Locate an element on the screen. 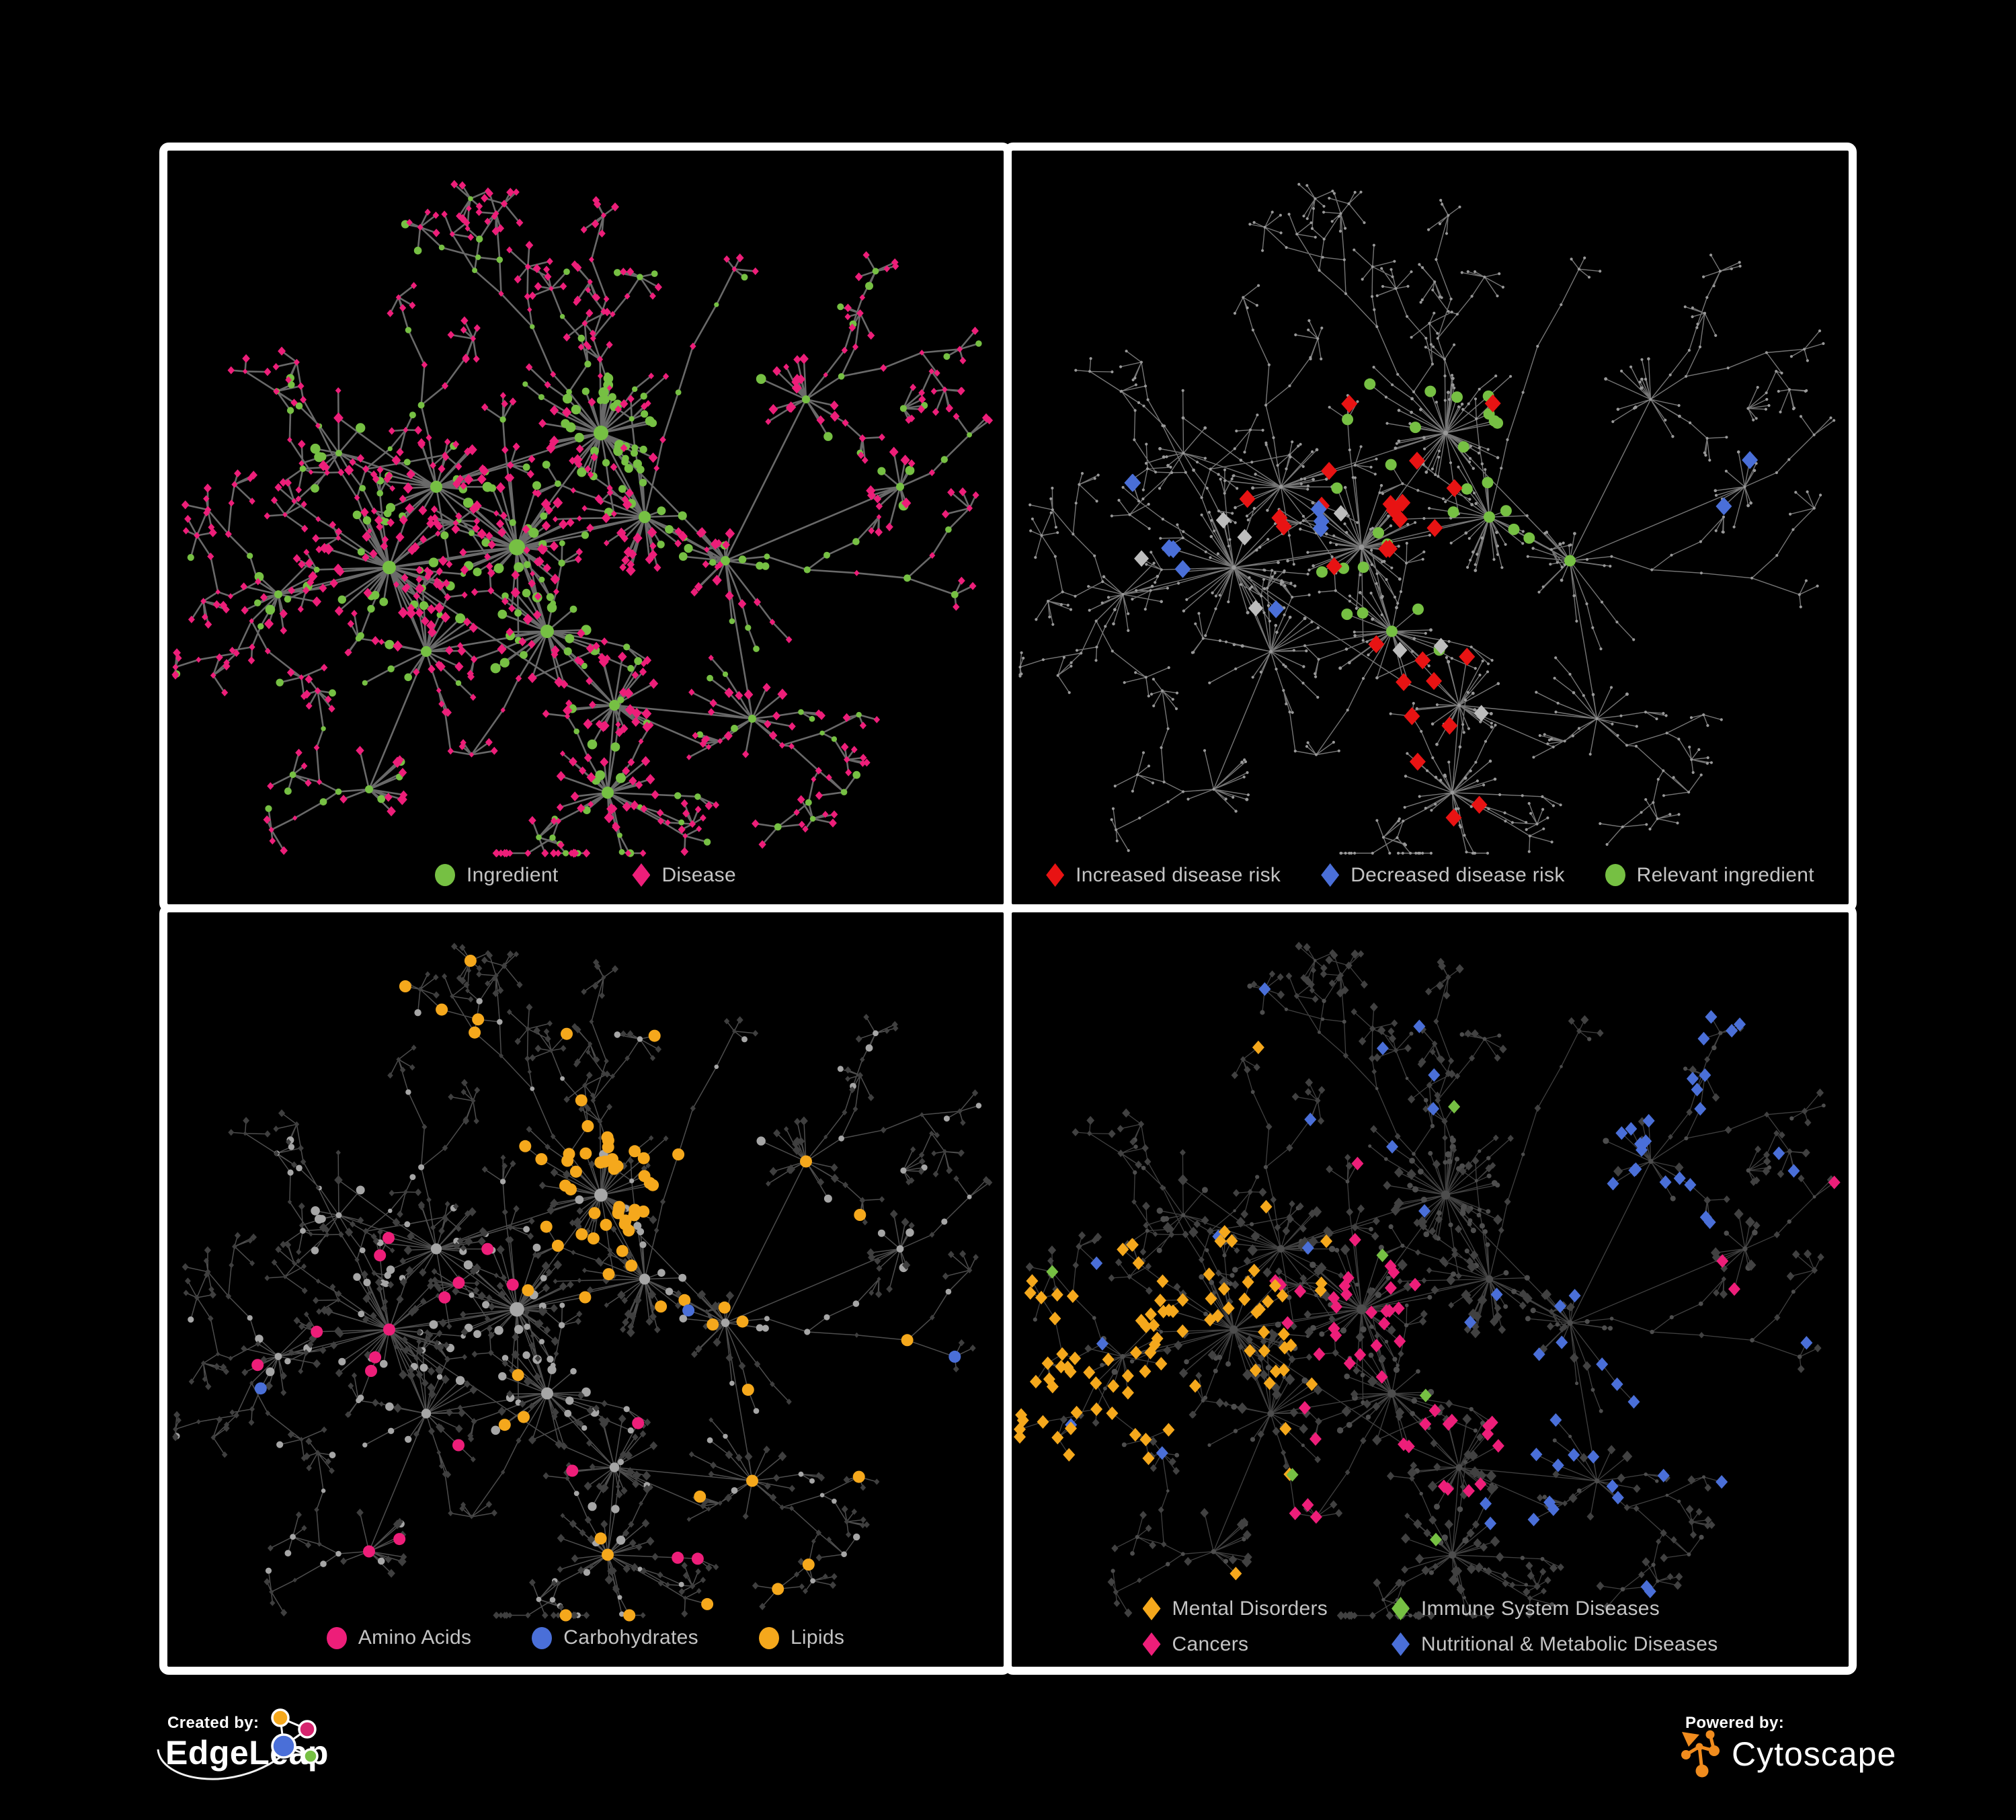 The width and height of the screenshot is (2016, 1820). legend-item: Lipids is located at coordinates (801, 1637).